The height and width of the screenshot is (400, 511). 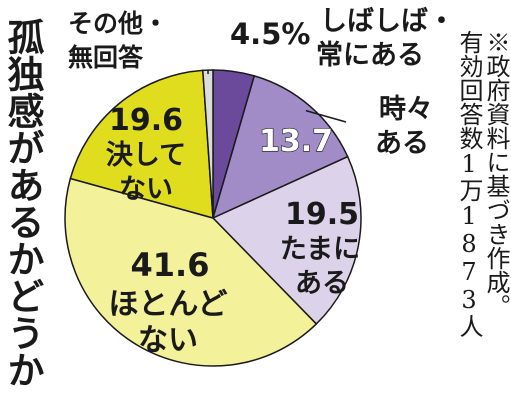 I want to click on pie-leaders, so click(x=277, y=96).